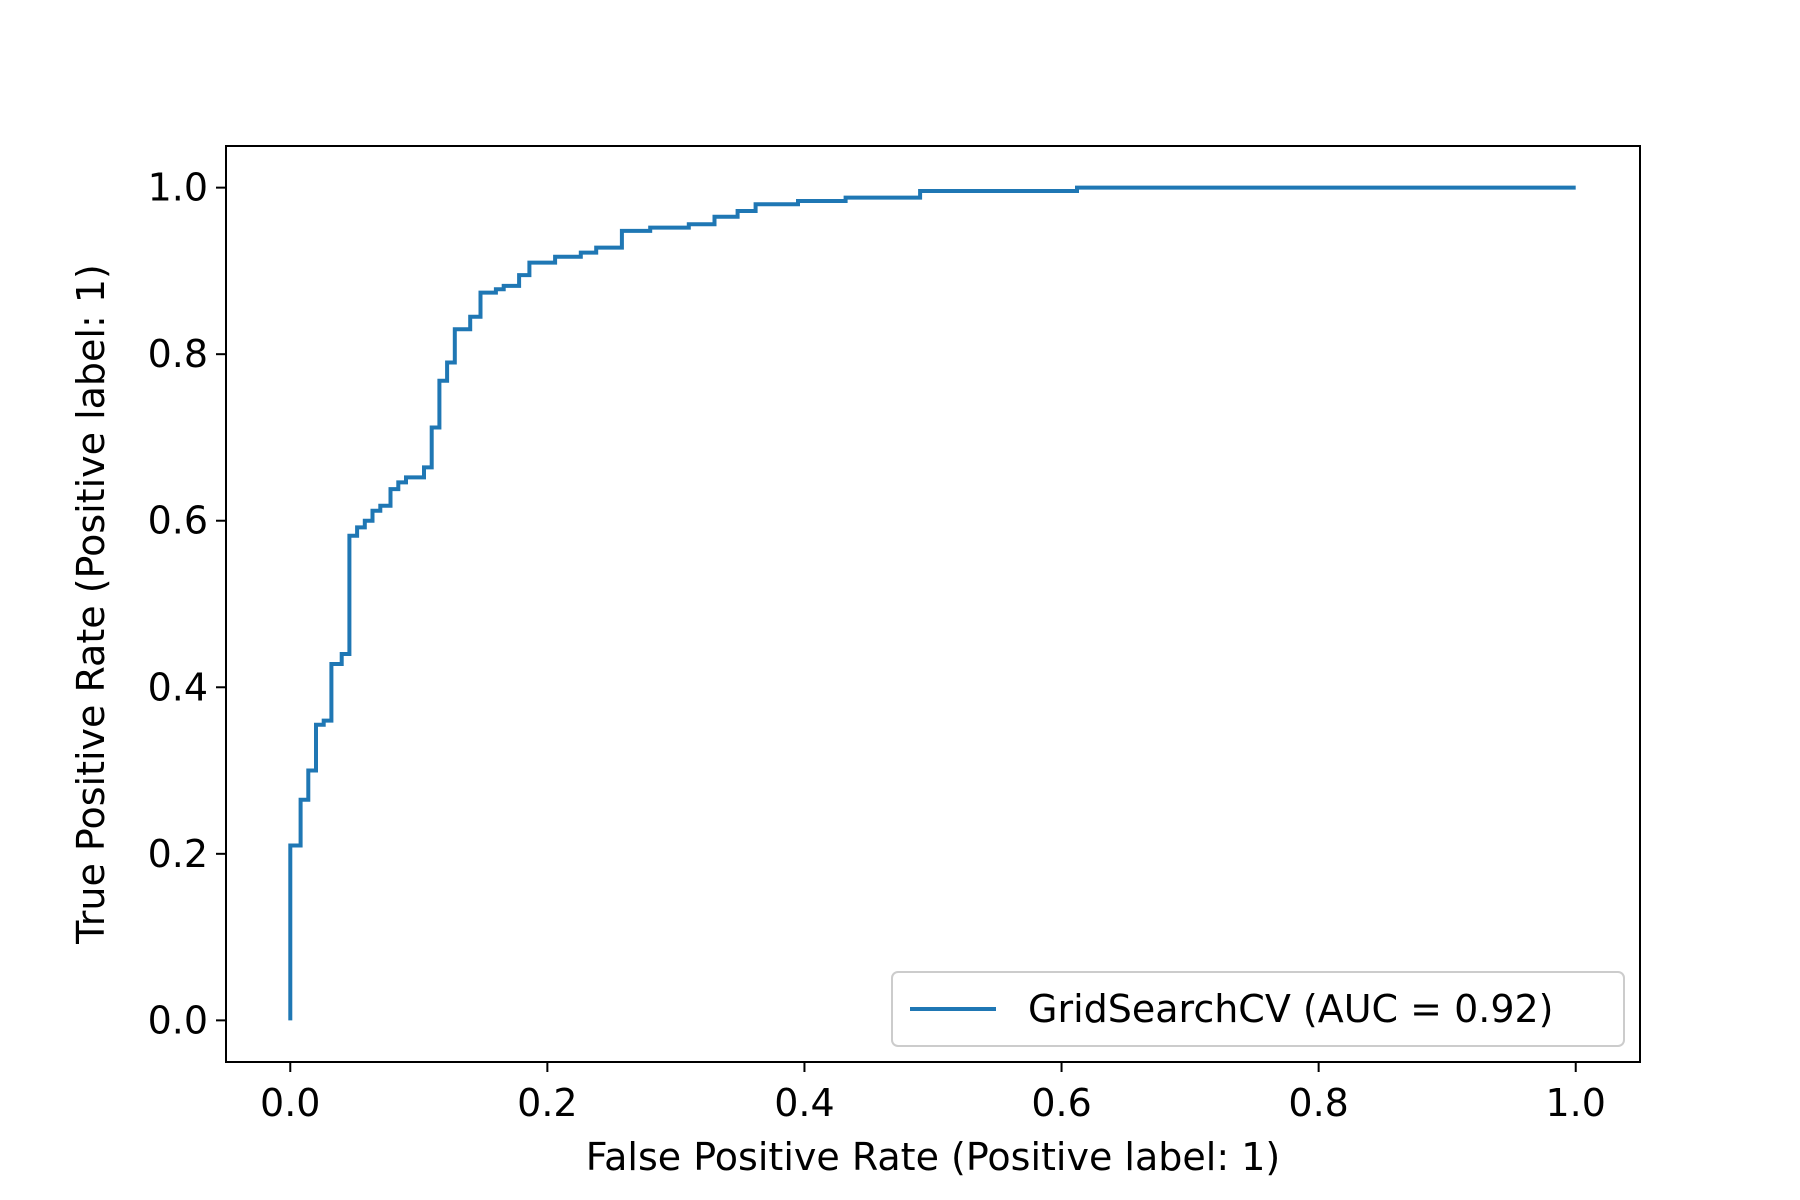  What do you see at coordinates (178, 1020) in the screenshot?
I see `y-tick-label: 0.0` at bounding box center [178, 1020].